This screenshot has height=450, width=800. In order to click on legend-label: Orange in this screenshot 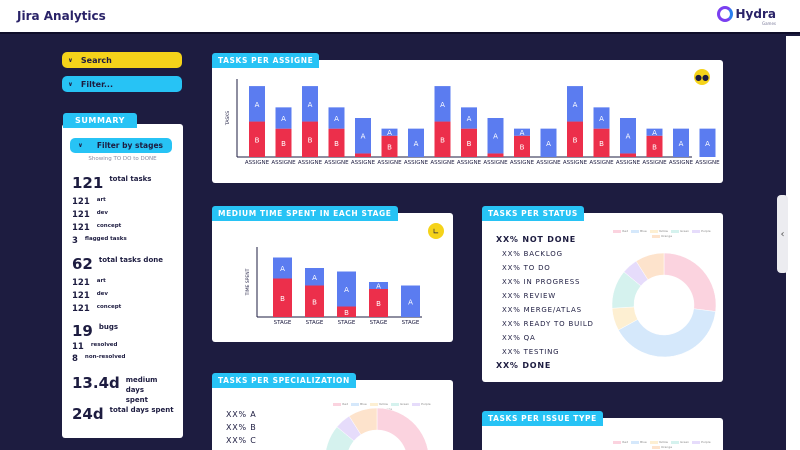, I will do `click(666, 236)`.